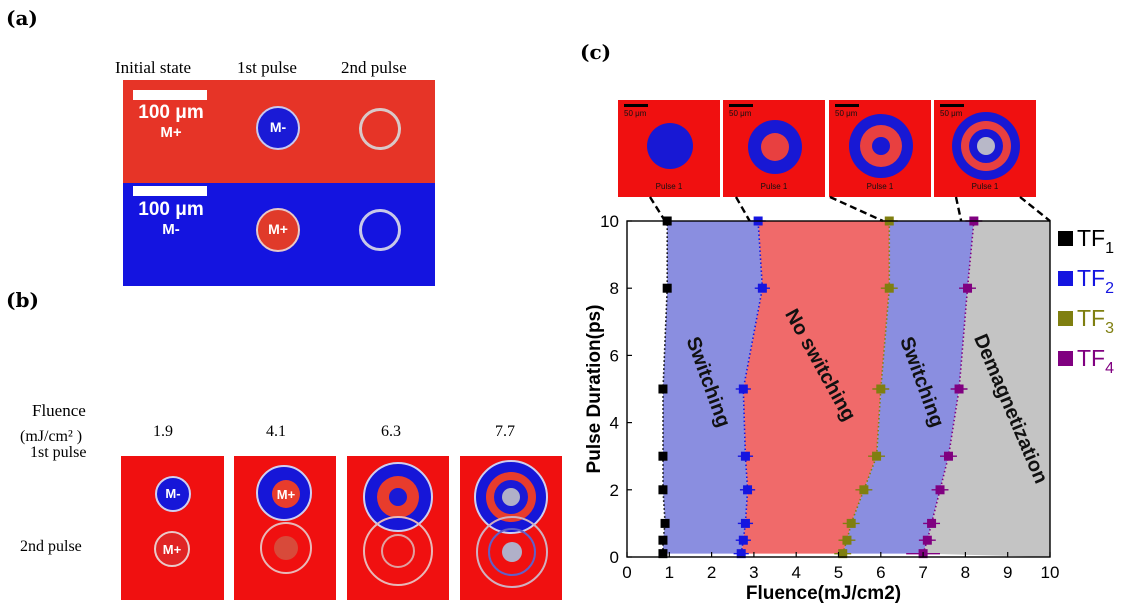 The width and height of the screenshot is (1136, 614). I want to click on x-tick-label: 5, so click(838, 572).